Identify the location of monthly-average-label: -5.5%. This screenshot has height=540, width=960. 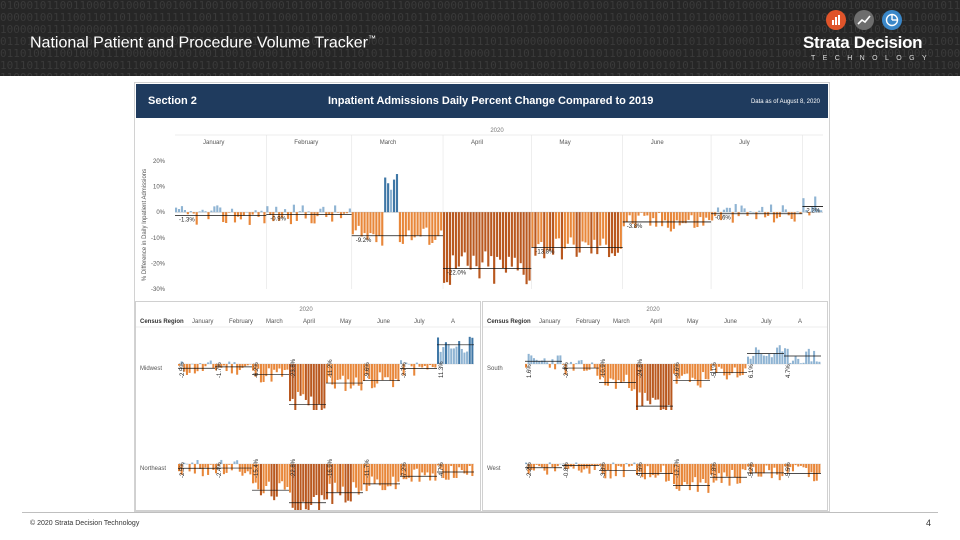
(641, 470).